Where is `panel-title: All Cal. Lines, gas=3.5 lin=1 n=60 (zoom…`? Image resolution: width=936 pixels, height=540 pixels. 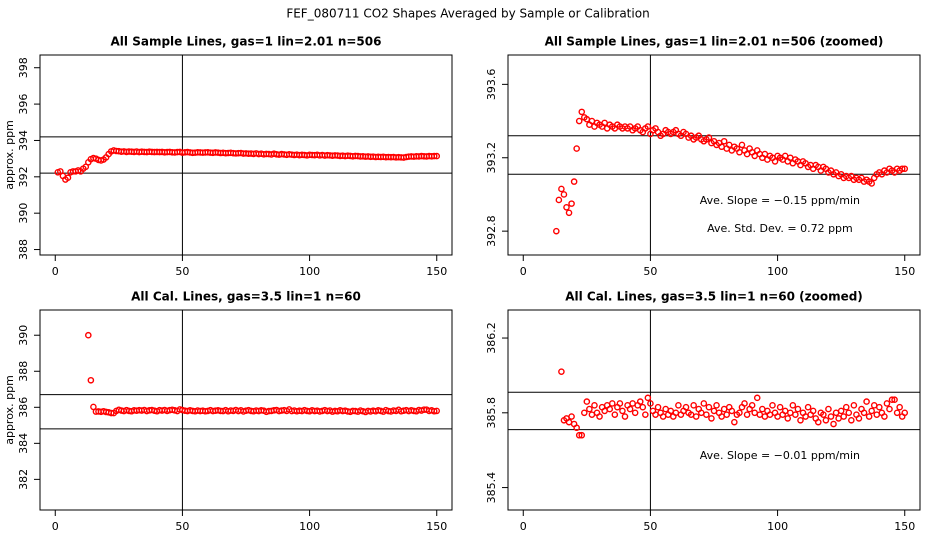
panel-title: All Cal. Lines, gas=3.5 lin=1 n=60 (zoom… is located at coordinates (714, 297).